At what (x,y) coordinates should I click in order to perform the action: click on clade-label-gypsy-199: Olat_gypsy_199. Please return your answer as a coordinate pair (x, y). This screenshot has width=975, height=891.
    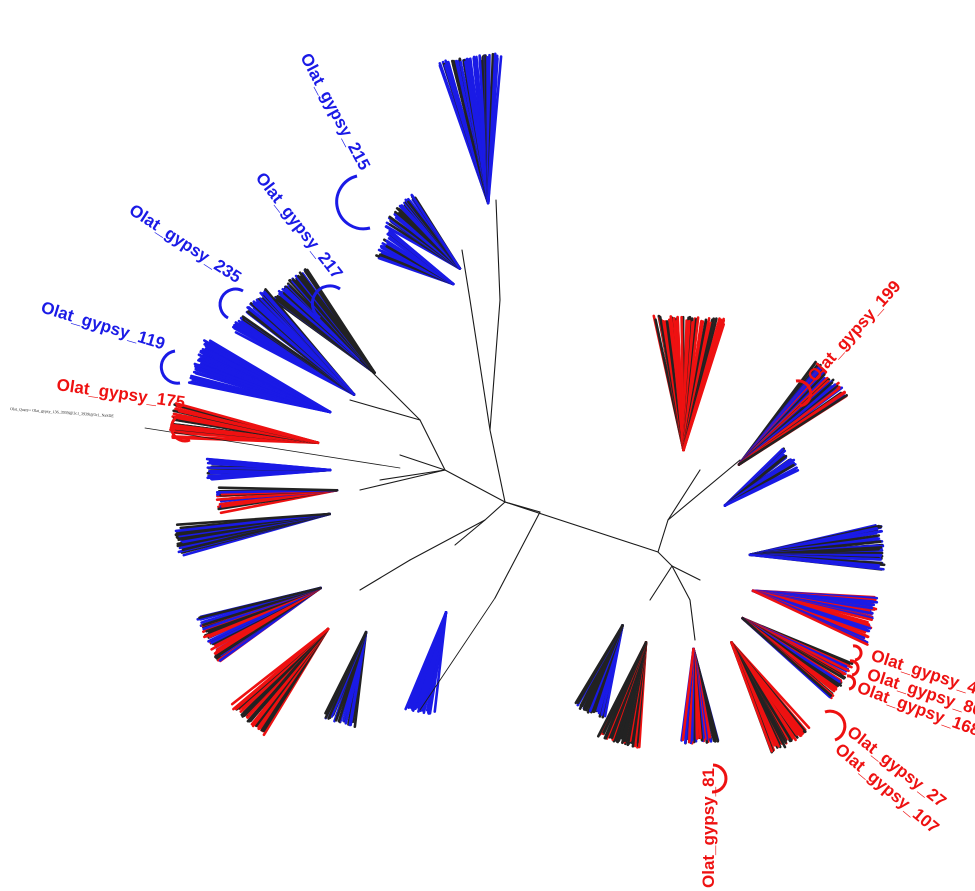
    Looking at the image, I should click on (854, 331).